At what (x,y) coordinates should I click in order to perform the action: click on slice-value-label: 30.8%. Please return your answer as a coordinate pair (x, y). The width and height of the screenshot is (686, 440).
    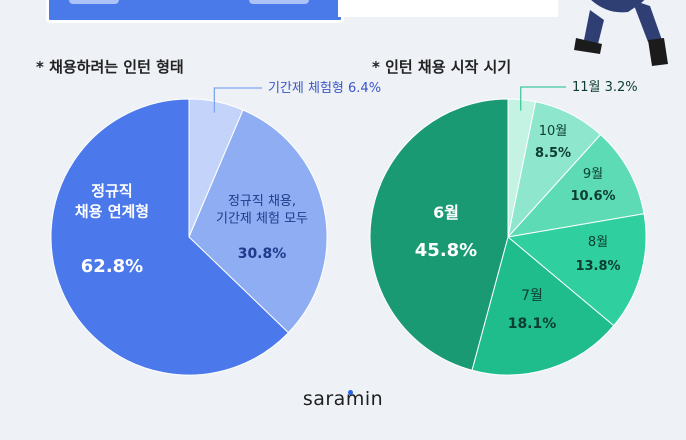
    Looking at the image, I should click on (262, 254).